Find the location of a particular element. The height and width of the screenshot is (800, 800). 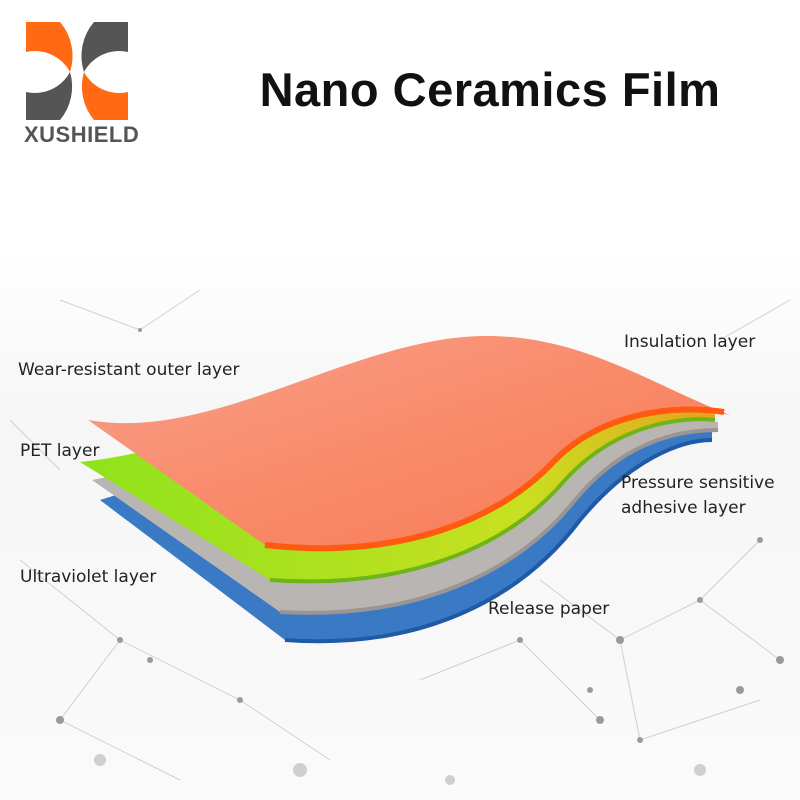

label-psa: Pressure sensitive adhesive layer is located at coordinates (698, 496).